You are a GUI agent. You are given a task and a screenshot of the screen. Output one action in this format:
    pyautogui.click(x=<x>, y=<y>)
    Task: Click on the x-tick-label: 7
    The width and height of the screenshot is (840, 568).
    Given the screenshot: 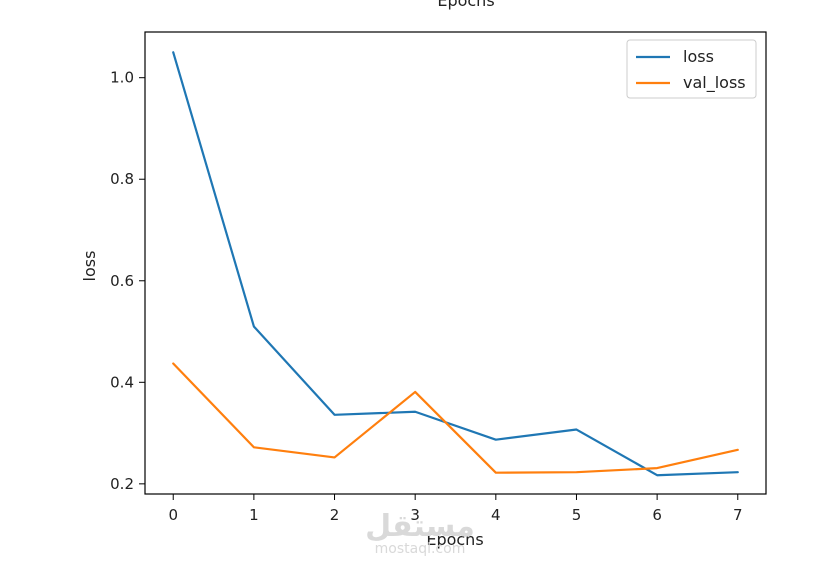 What is the action you would take?
    pyautogui.click(x=738, y=515)
    